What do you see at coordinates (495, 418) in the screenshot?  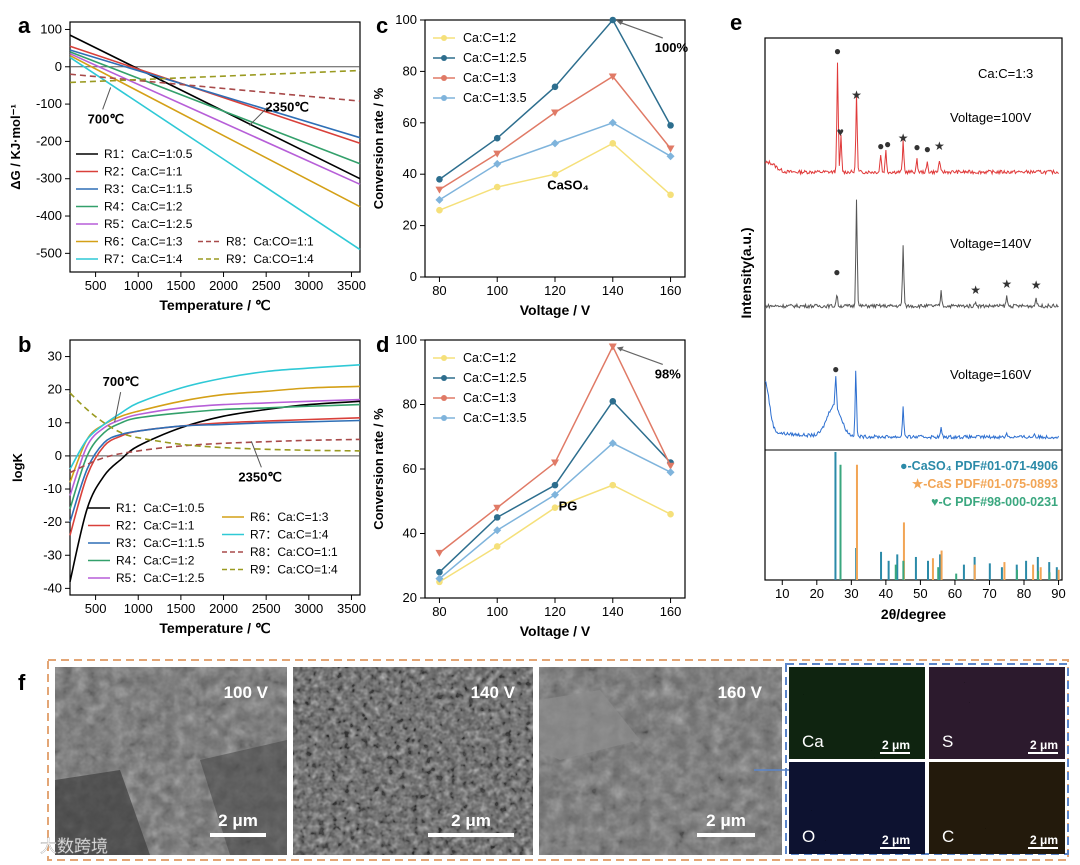 I see `legend-label: Ca:C=1:3.5` at bounding box center [495, 418].